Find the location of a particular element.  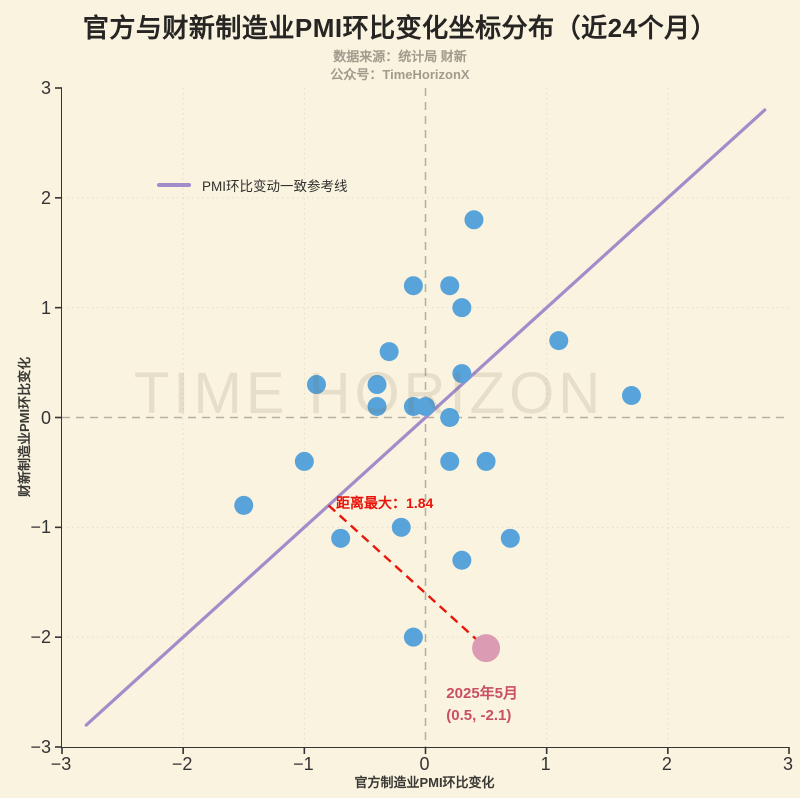

chart-subtitle: 数据来源：统计局 财新 公众号：TimeHorizonX is located at coordinates (400, 66).